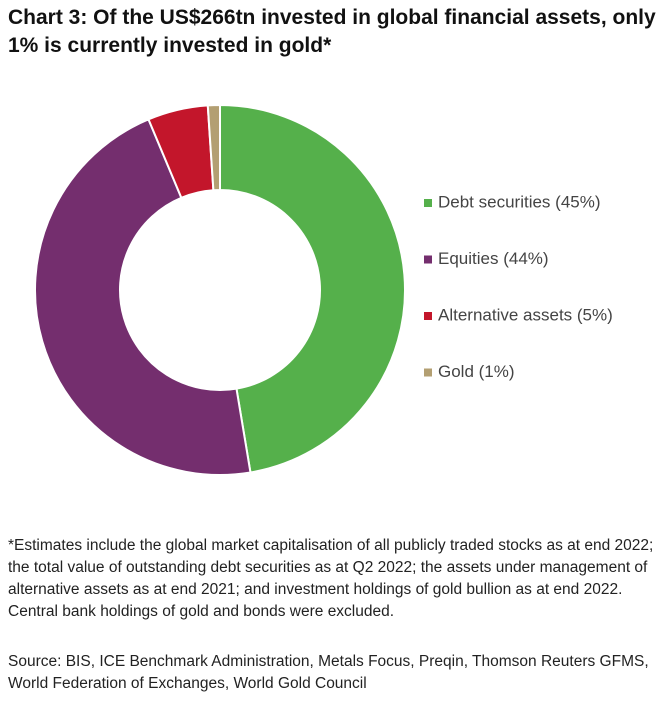 The height and width of the screenshot is (713, 671). Describe the element at coordinates (525, 314) in the screenshot. I see `legend-label: Alternative assets (5%)` at that location.